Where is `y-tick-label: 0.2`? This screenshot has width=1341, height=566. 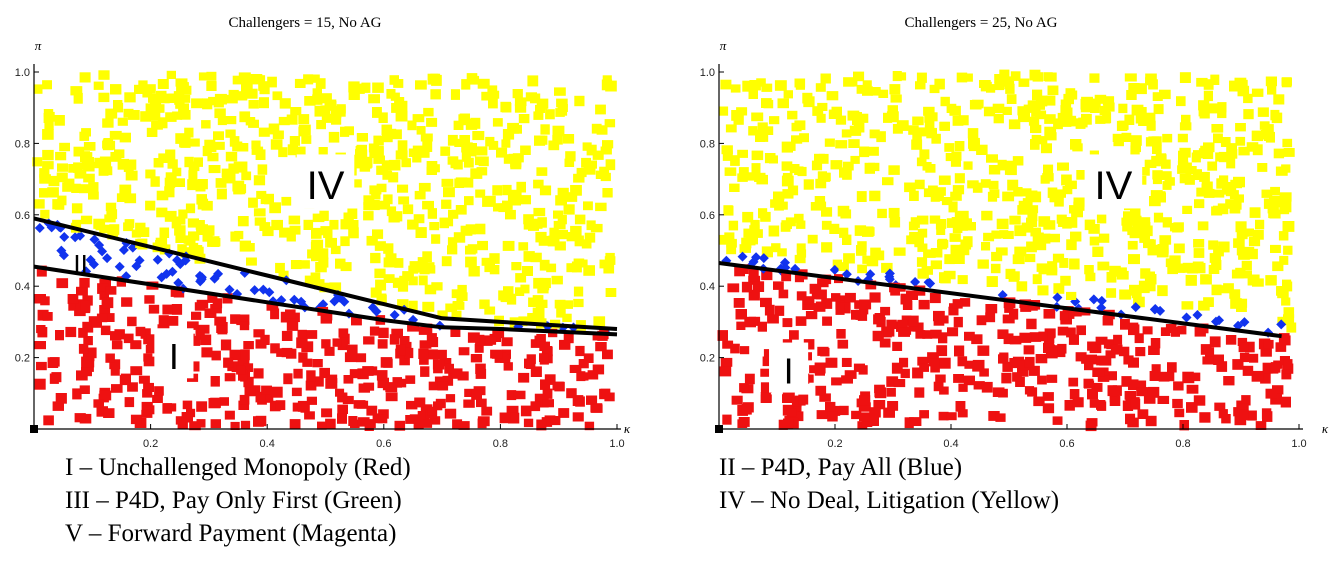 y-tick-label: 0.2 is located at coordinates (707, 359).